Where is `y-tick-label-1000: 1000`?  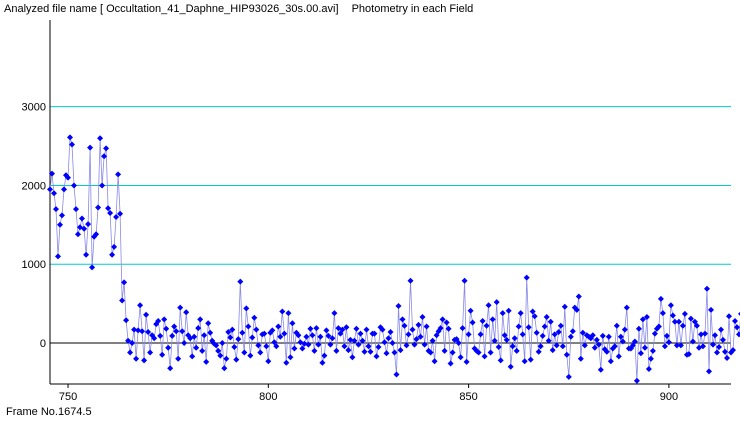
y-tick-label-1000: 1000 is located at coordinates (34, 265).